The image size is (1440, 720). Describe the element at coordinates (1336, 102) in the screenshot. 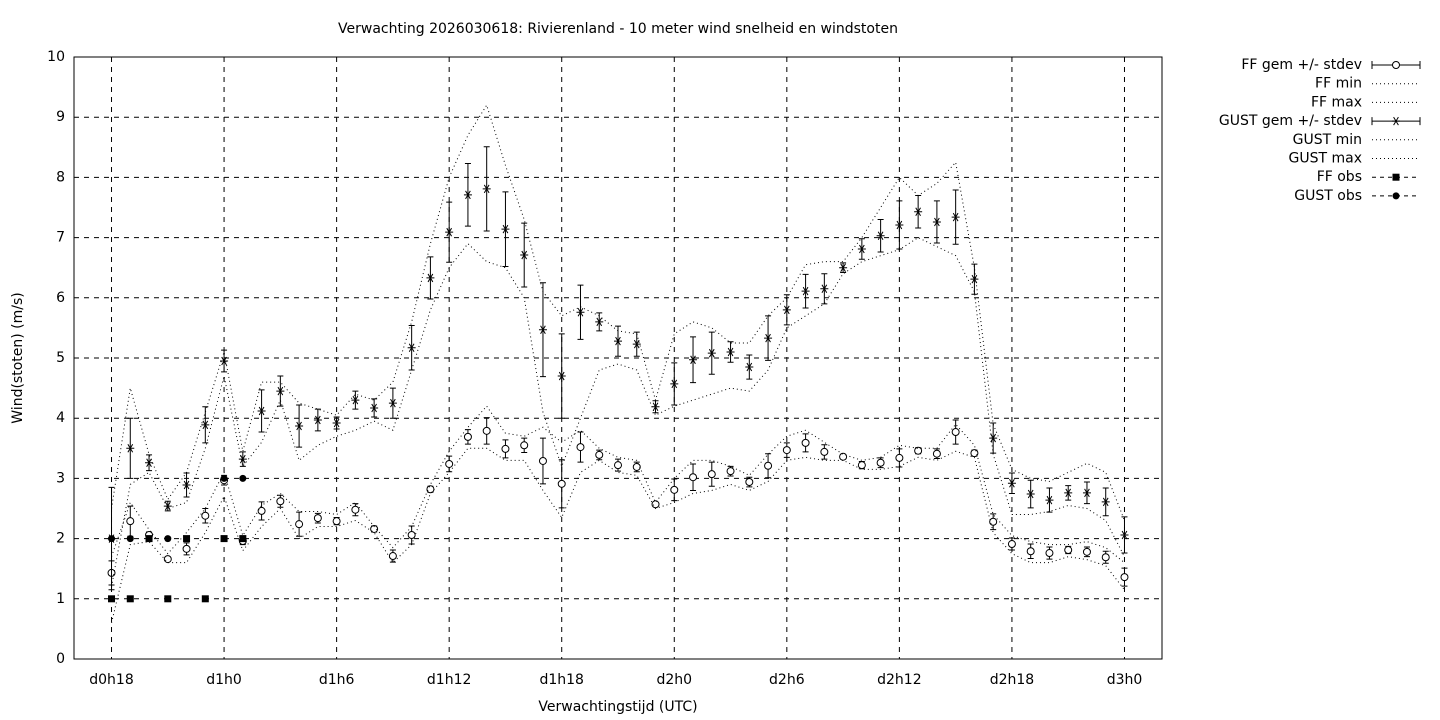

I see `legend-label: FF max` at that location.